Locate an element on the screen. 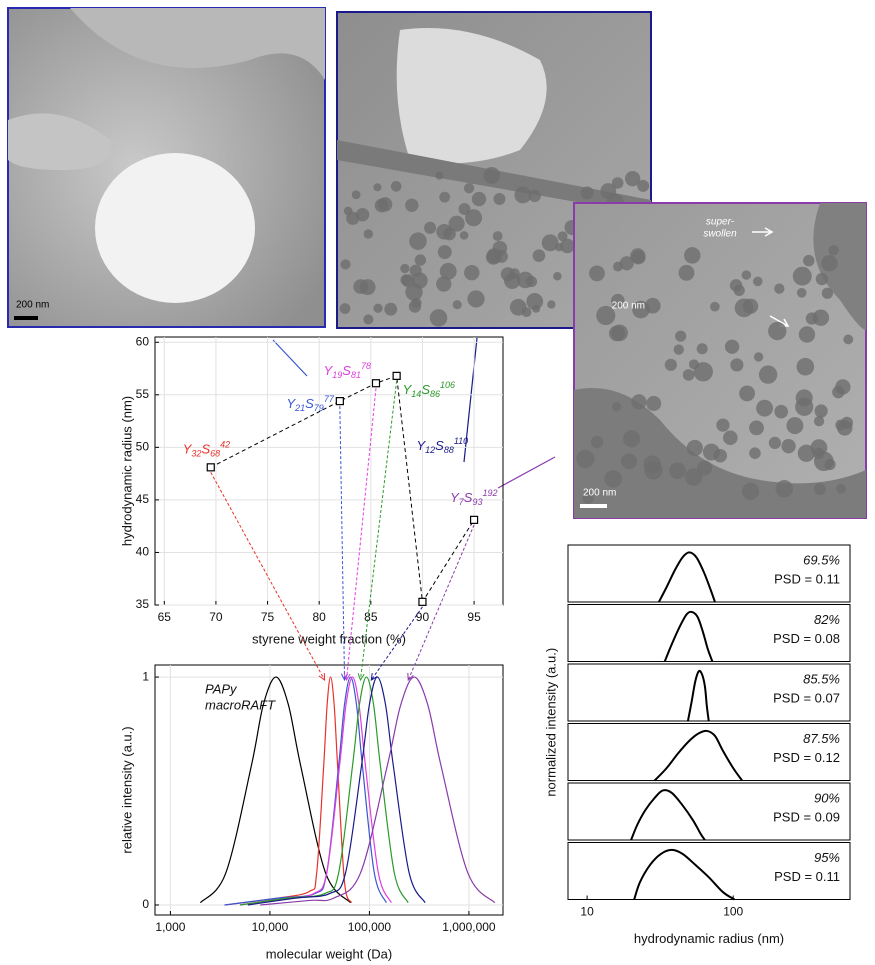 This screenshot has width=875, height=965. x-tick-label: 1,000,000 is located at coordinates (469, 927).